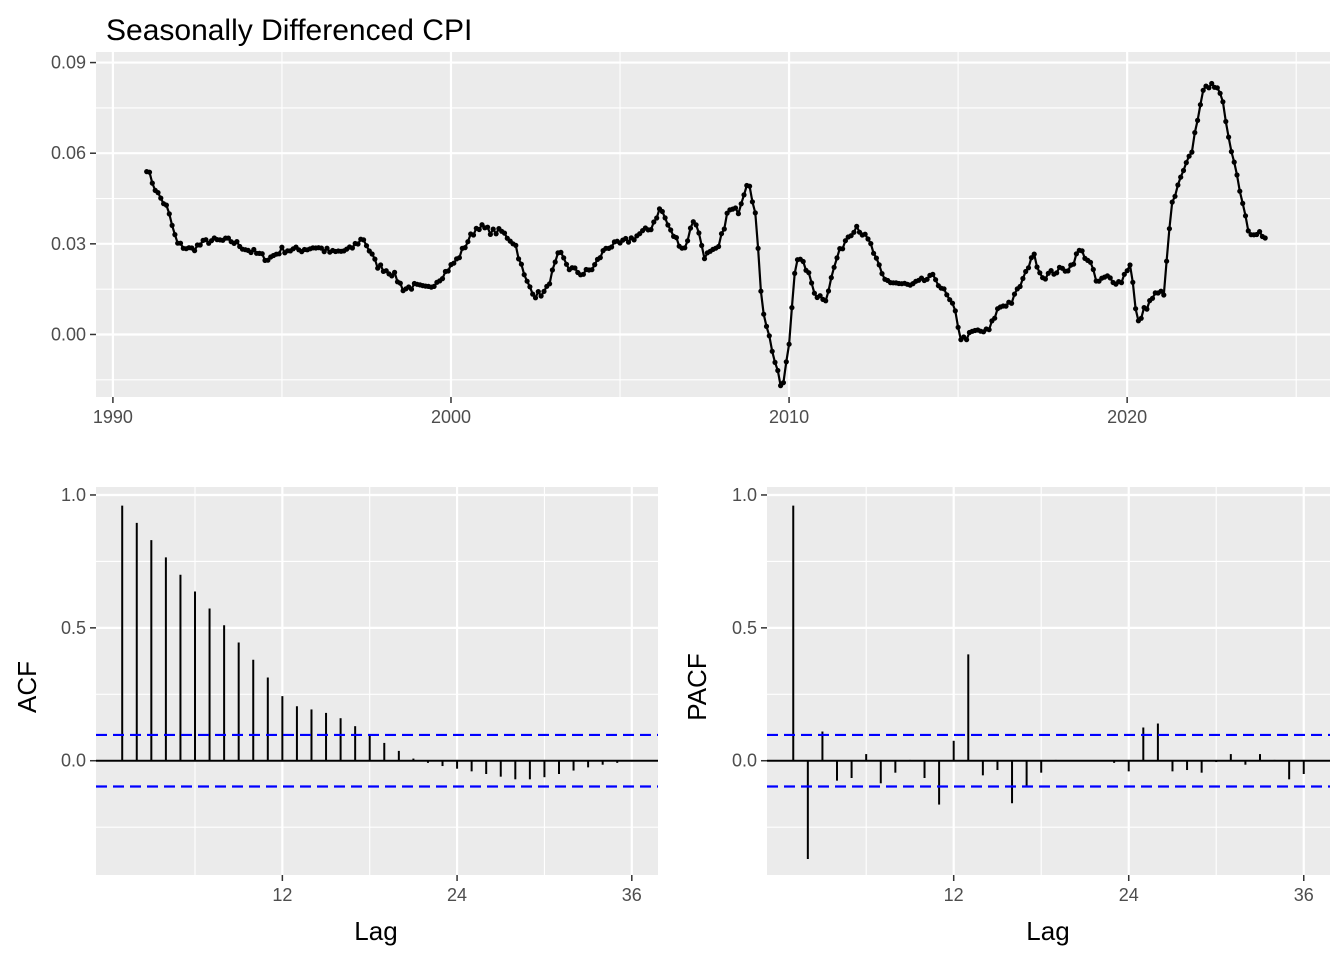 This screenshot has width=1344, height=960. What do you see at coordinates (73, 628) in the screenshot?
I see `acf-y-tick-label: 0.5` at bounding box center [73, 628].